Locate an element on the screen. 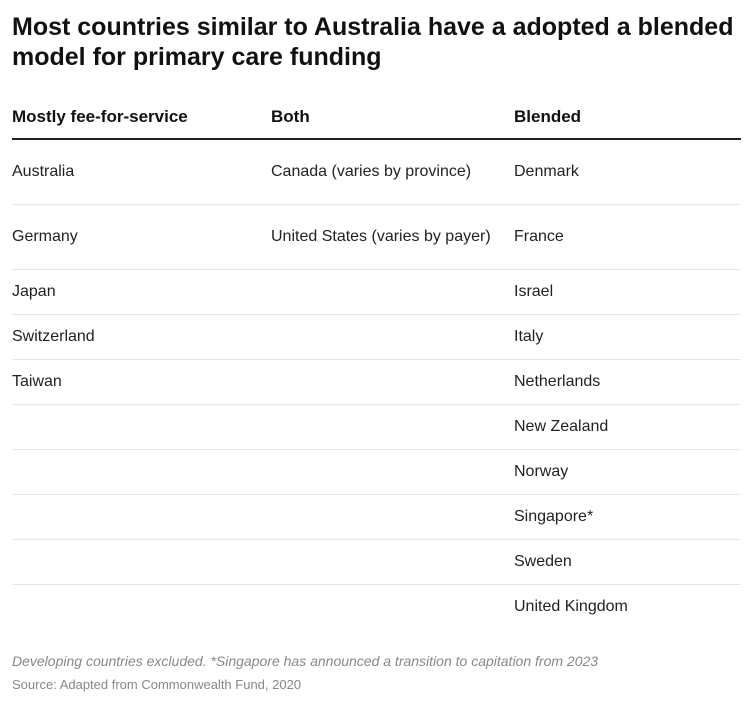 Image resolution: width=754 pixels, height=704 pixels. table-row: Singapore* is located at coordinates (376, 517).